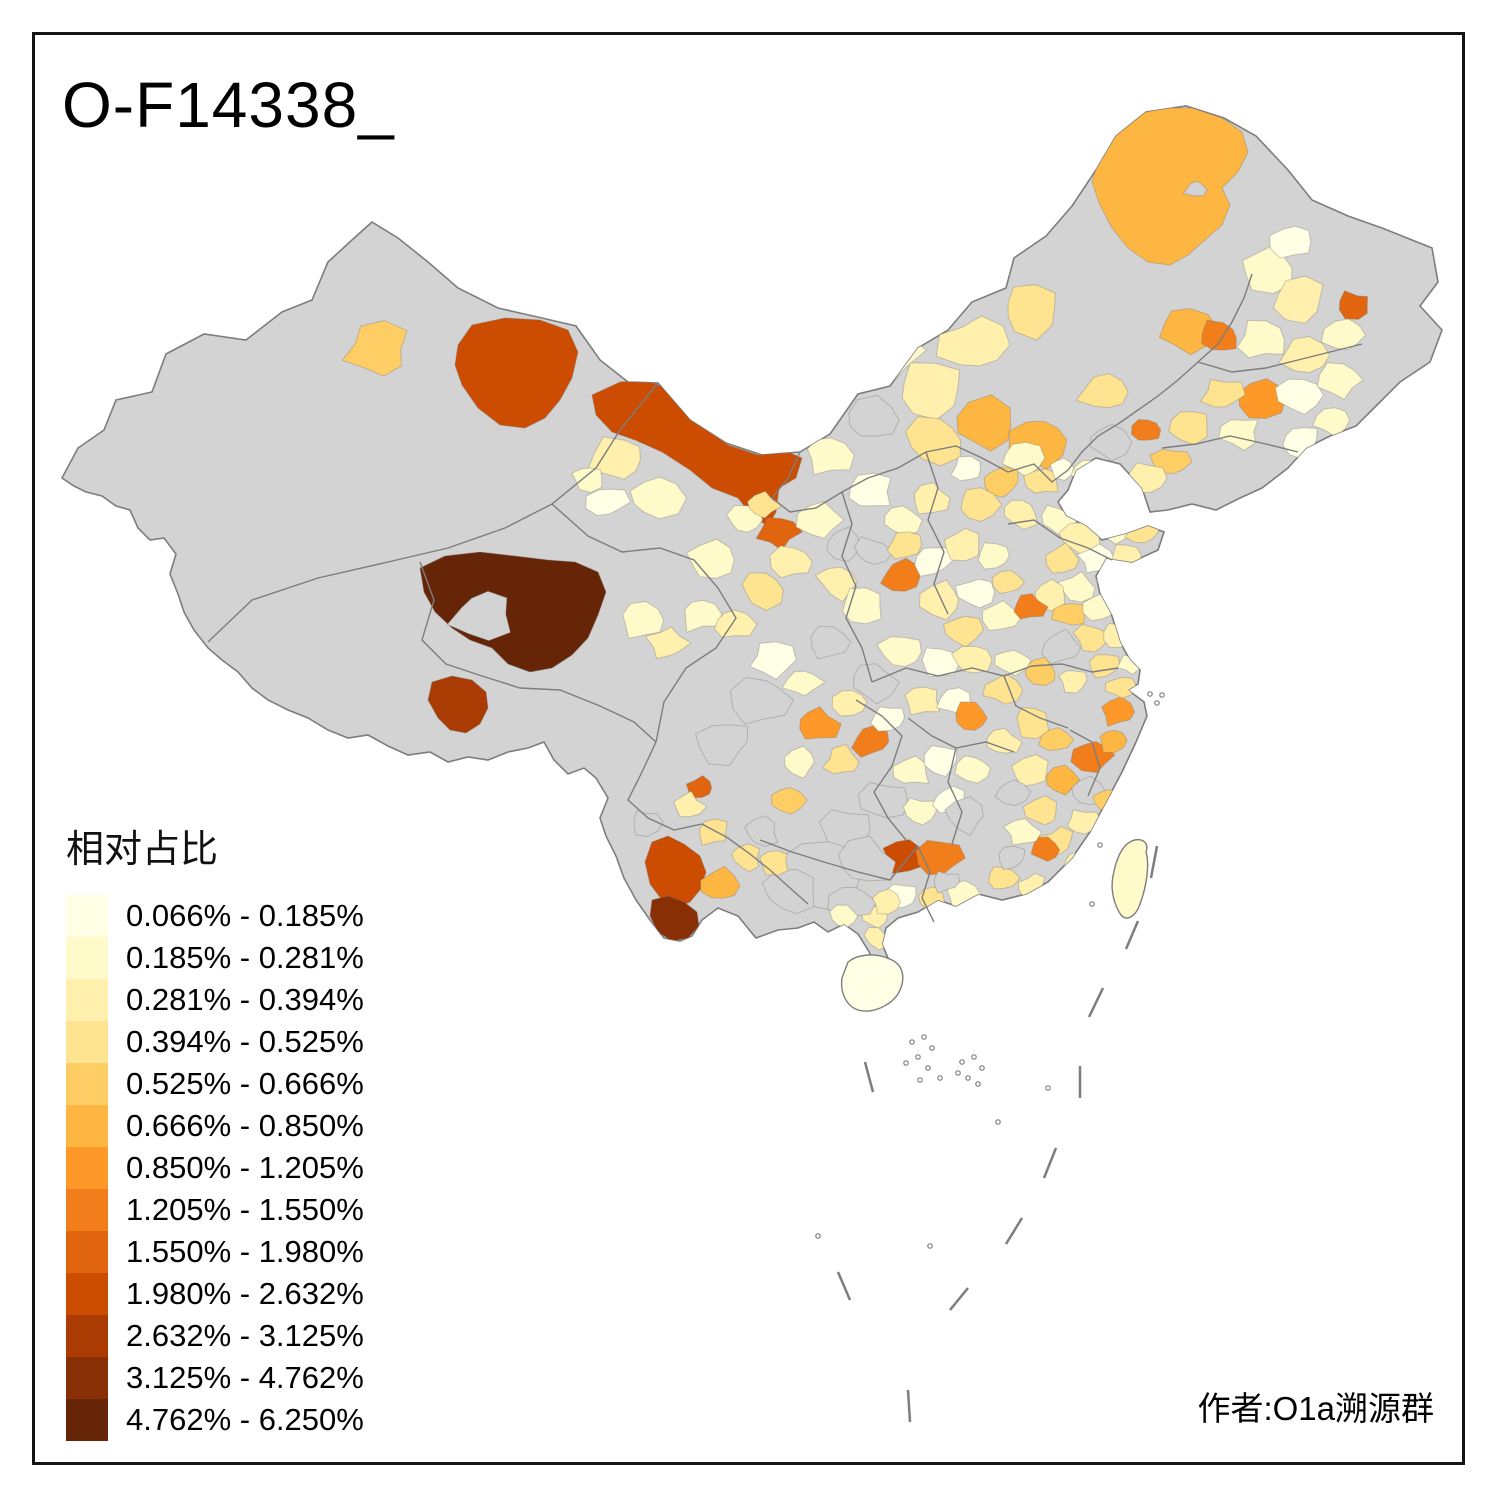 Image resolution: width=1500 pixels, height=1500 pixels. I want to click on hainan-island, so click(872, 983).